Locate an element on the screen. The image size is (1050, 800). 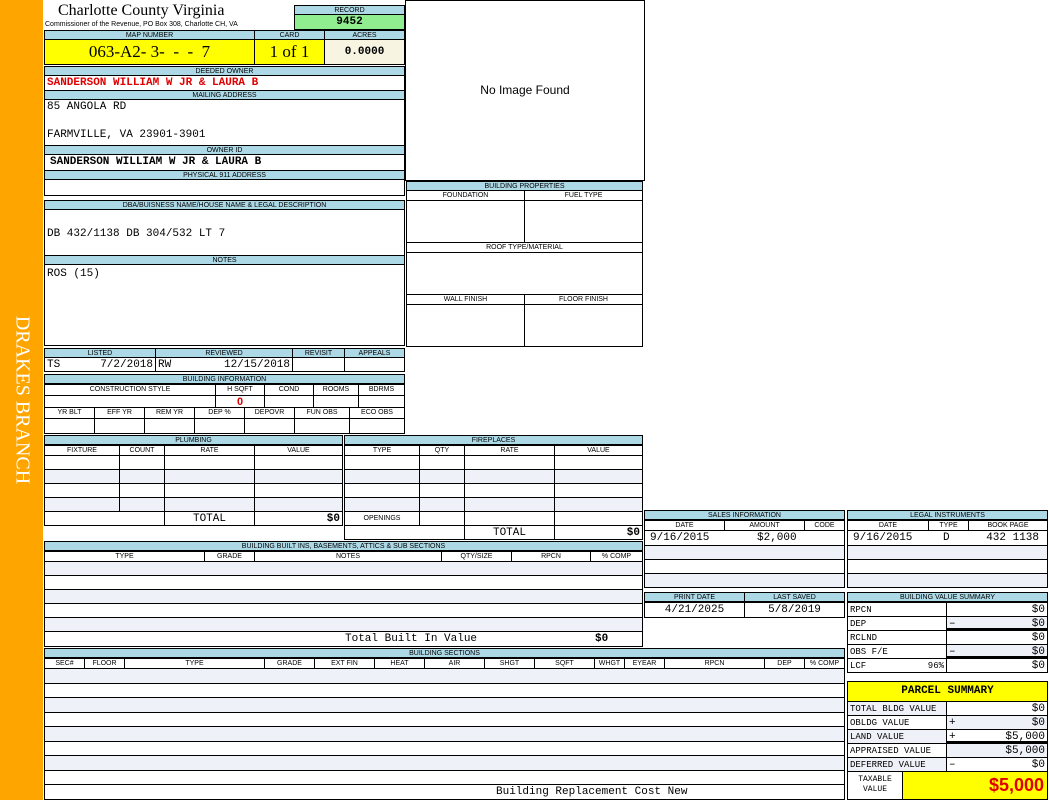
fireplace-total-blank is located at coordinates (404, 532).